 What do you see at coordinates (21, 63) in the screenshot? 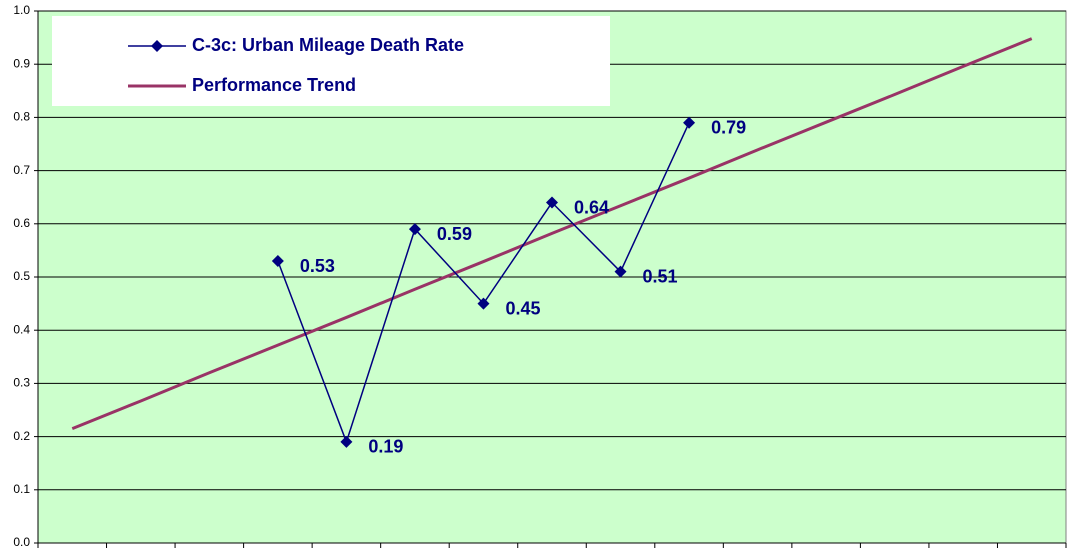
I see `y-tick-label: 0.9` at bounding box center [21, 63].